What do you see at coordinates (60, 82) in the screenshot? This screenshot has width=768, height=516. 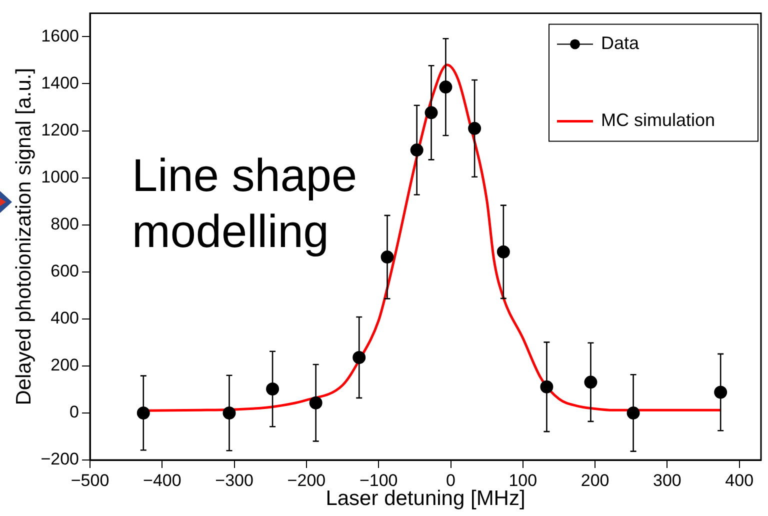 I see `y-tick-label: 1400` at bounding box center [60, 82].